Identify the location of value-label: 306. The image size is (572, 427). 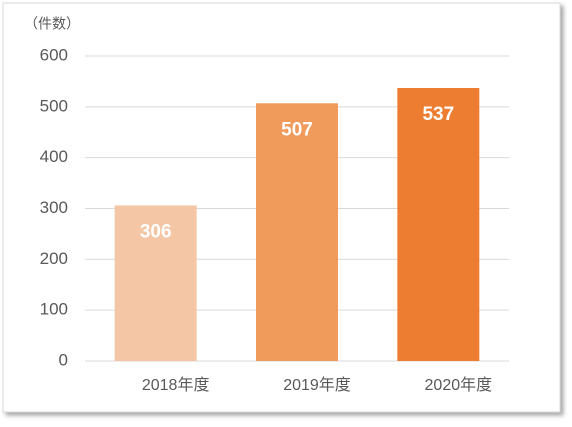
(156, 231).